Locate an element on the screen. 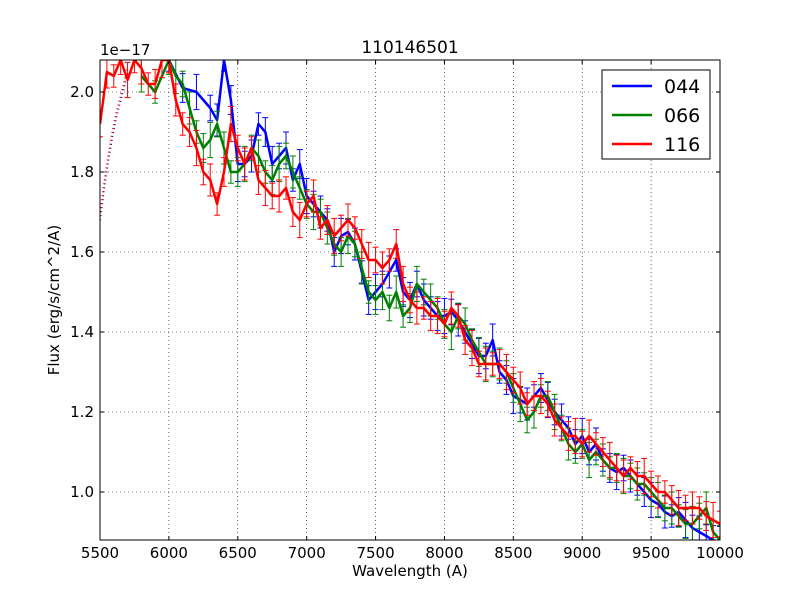  x-axis-label: Wavelength (A) is located at coordinates (410, 571).